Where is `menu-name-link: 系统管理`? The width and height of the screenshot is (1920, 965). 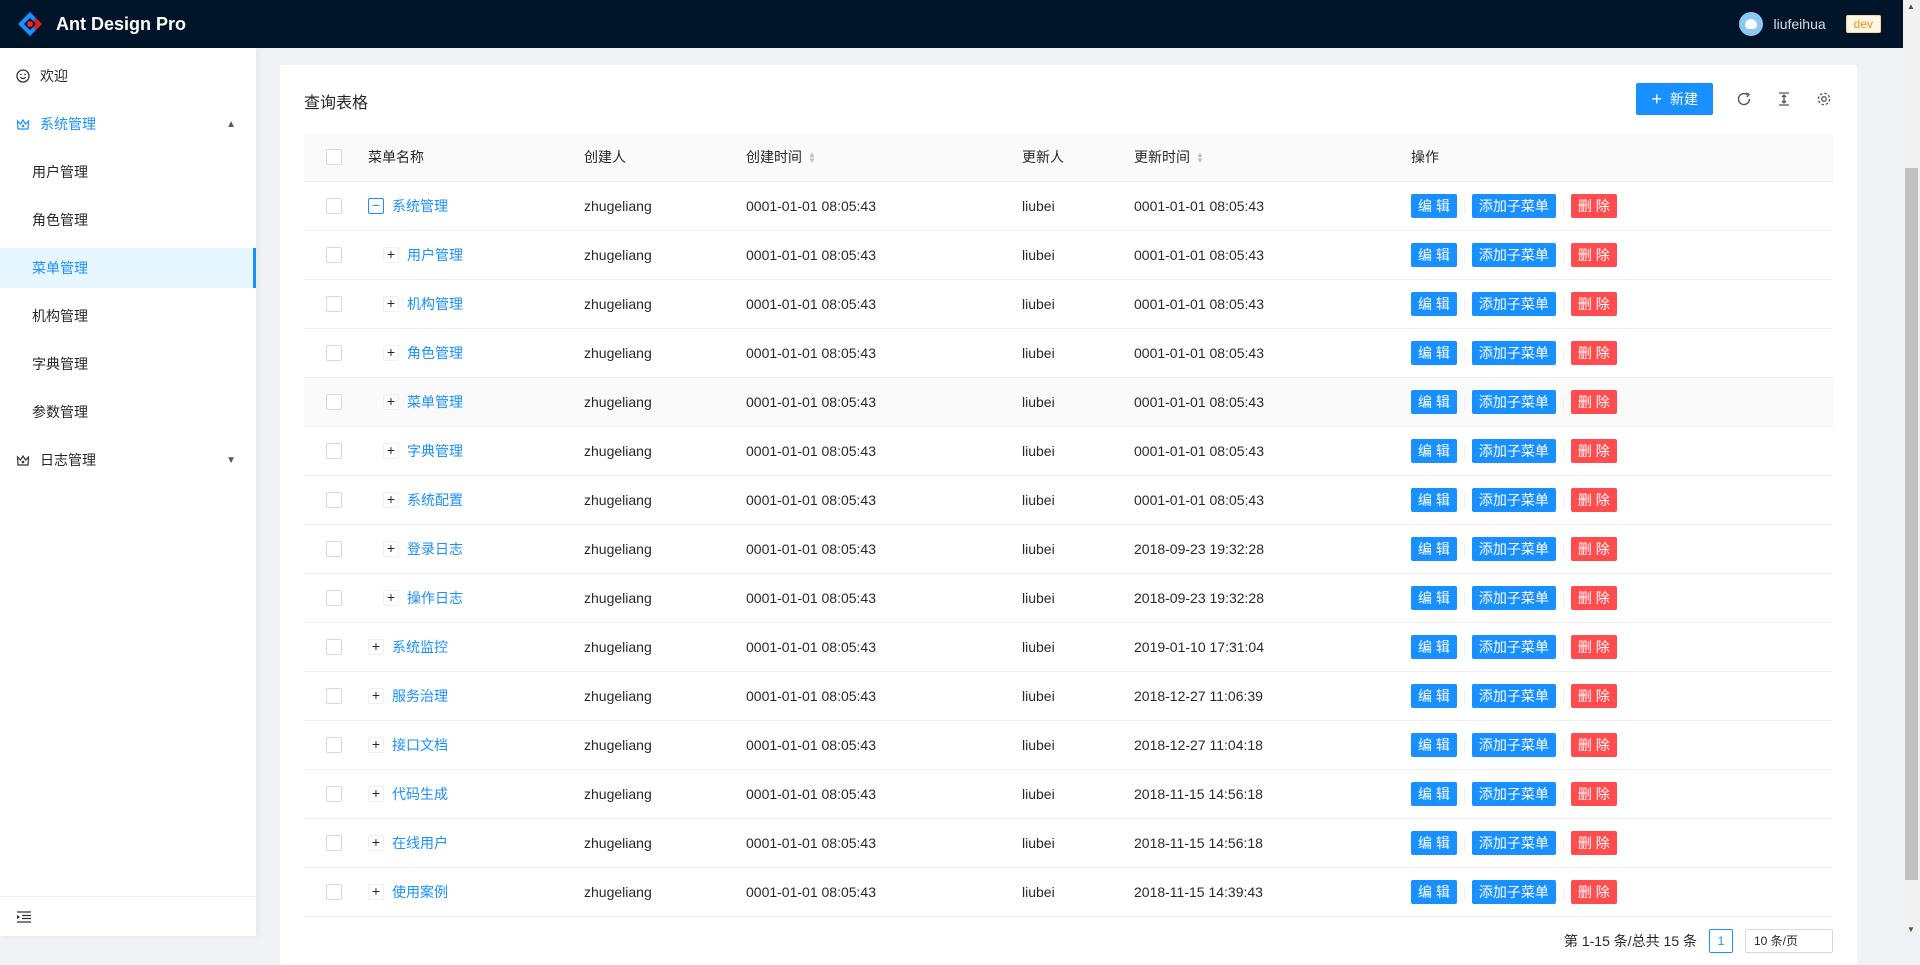
menu-name-link: 系统管理 is located at coordinates (420, 205).